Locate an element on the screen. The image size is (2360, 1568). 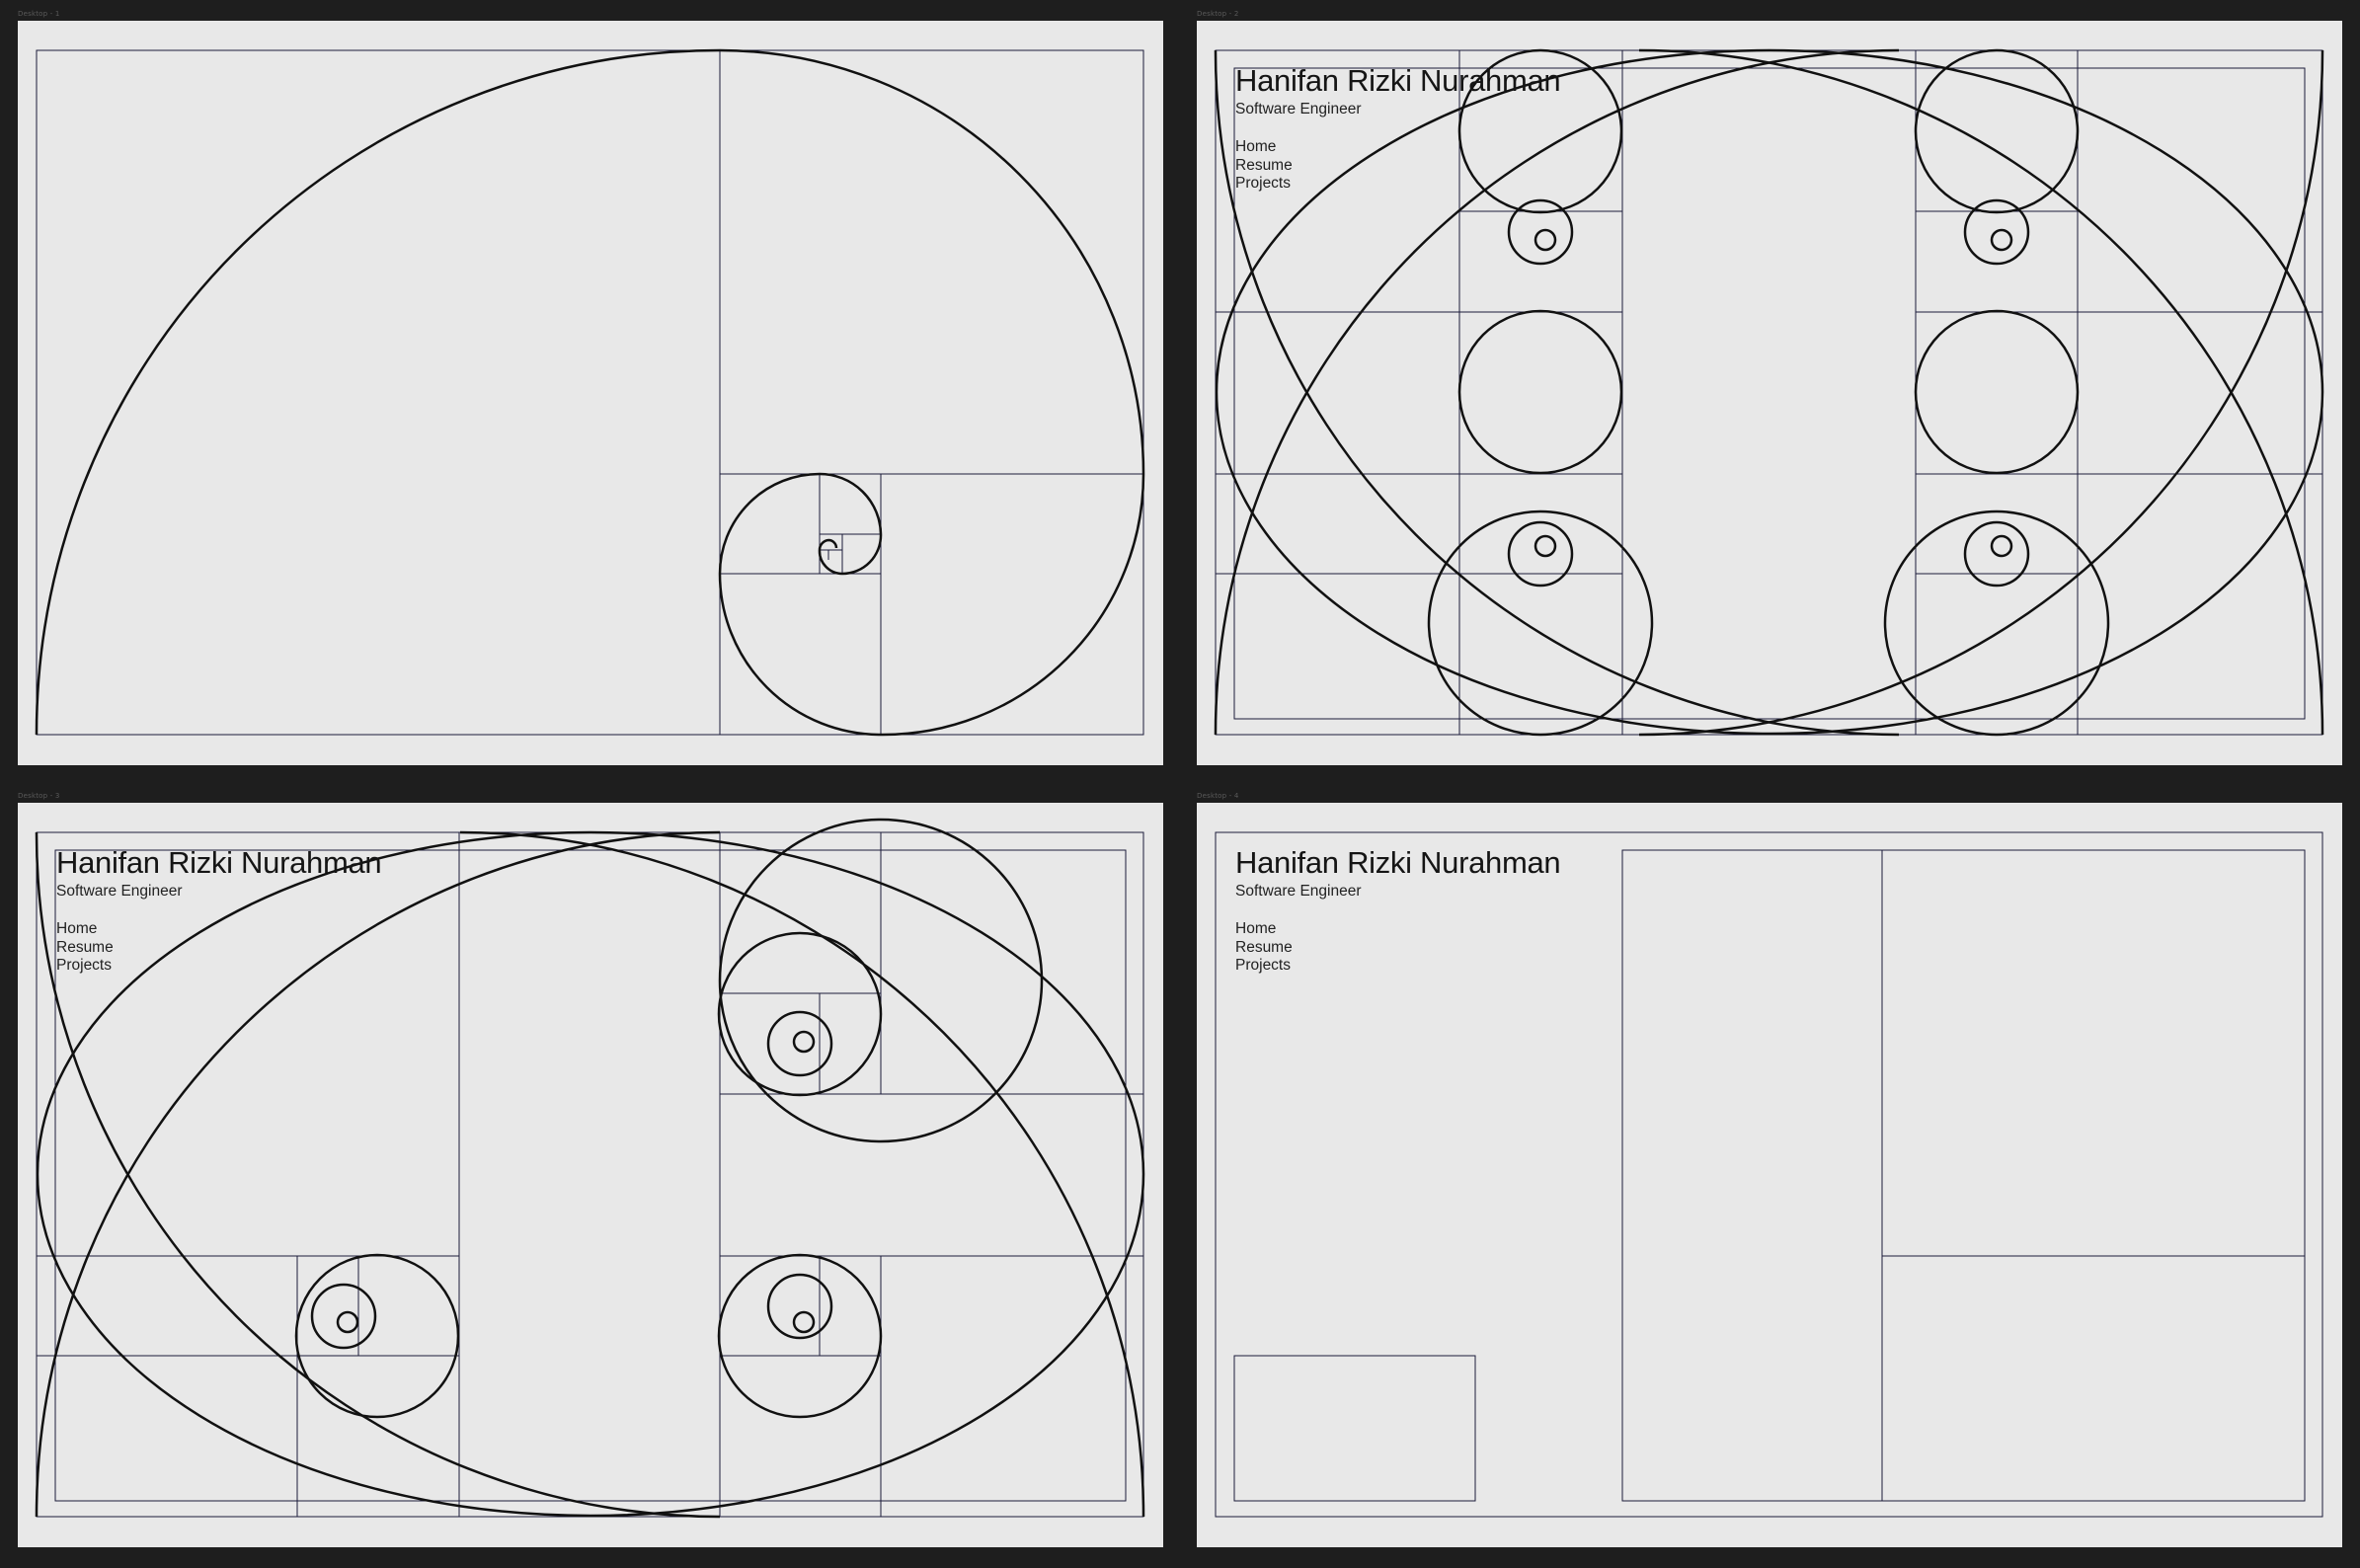
frame-label-desktop-4: Desktop - 4 is located at coordinates (1218, 796).